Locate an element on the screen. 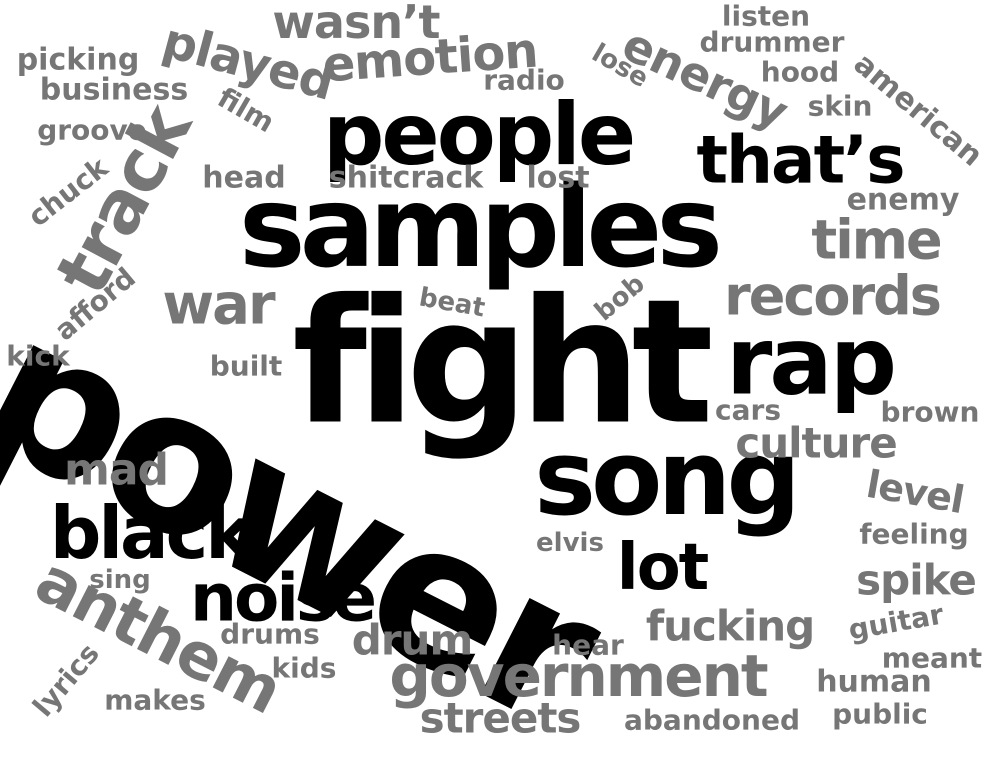 The width and height of the screenshot is (992, 757). word-mad: mad is located at coordinates (116, 470).